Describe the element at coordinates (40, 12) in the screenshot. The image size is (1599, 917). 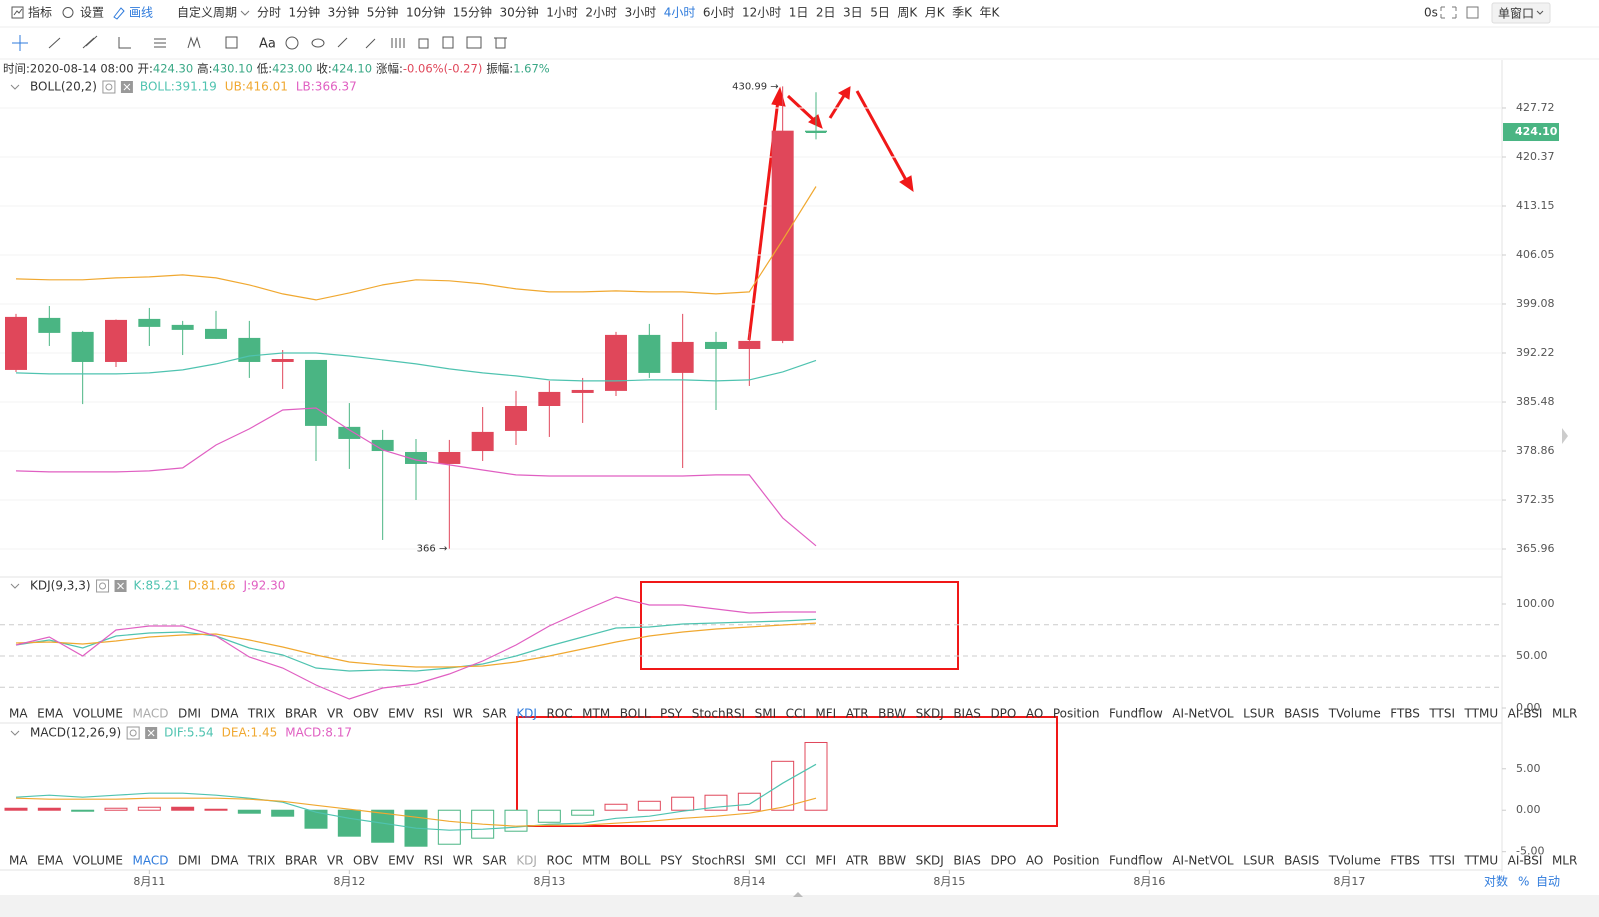
I see `toolbar-button: 指标` at that location.